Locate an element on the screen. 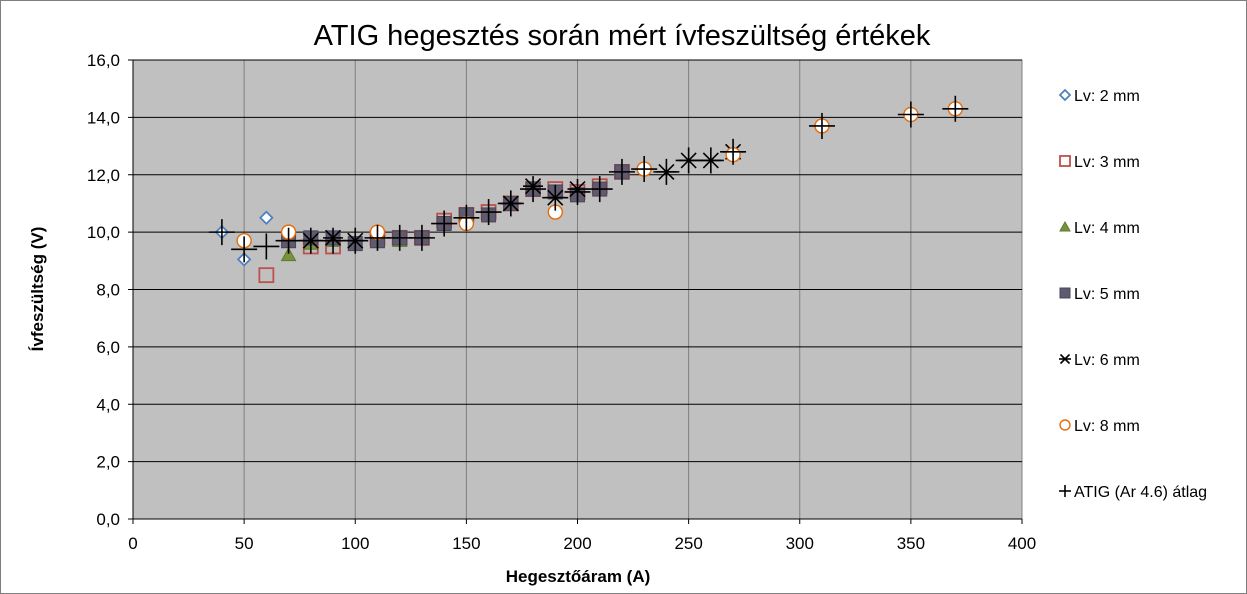 This screenshot has height=594, width=1247. legend-item: Lv: 2 mm is located at coordinates (1099, 96).